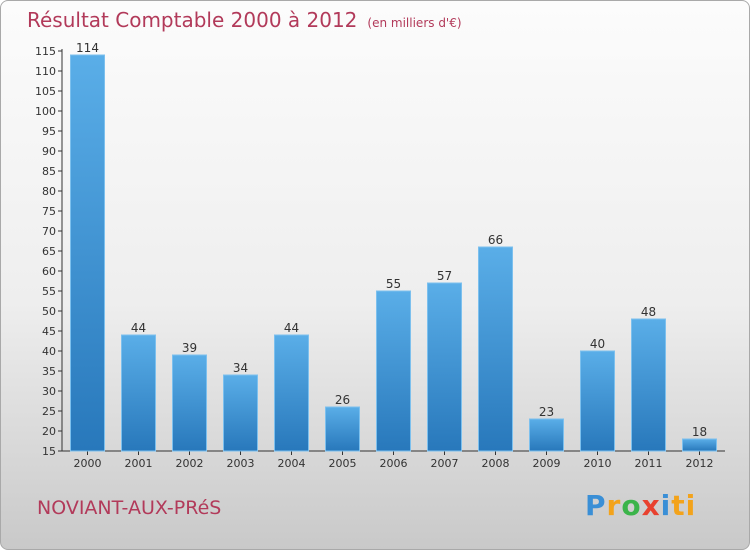 Image resolution: width=750 pixels, height=550 pixels. What do you see at coordinates (597, 344) in the screenshot?
I see `data-label: 40` at bounding box center [597, 344].